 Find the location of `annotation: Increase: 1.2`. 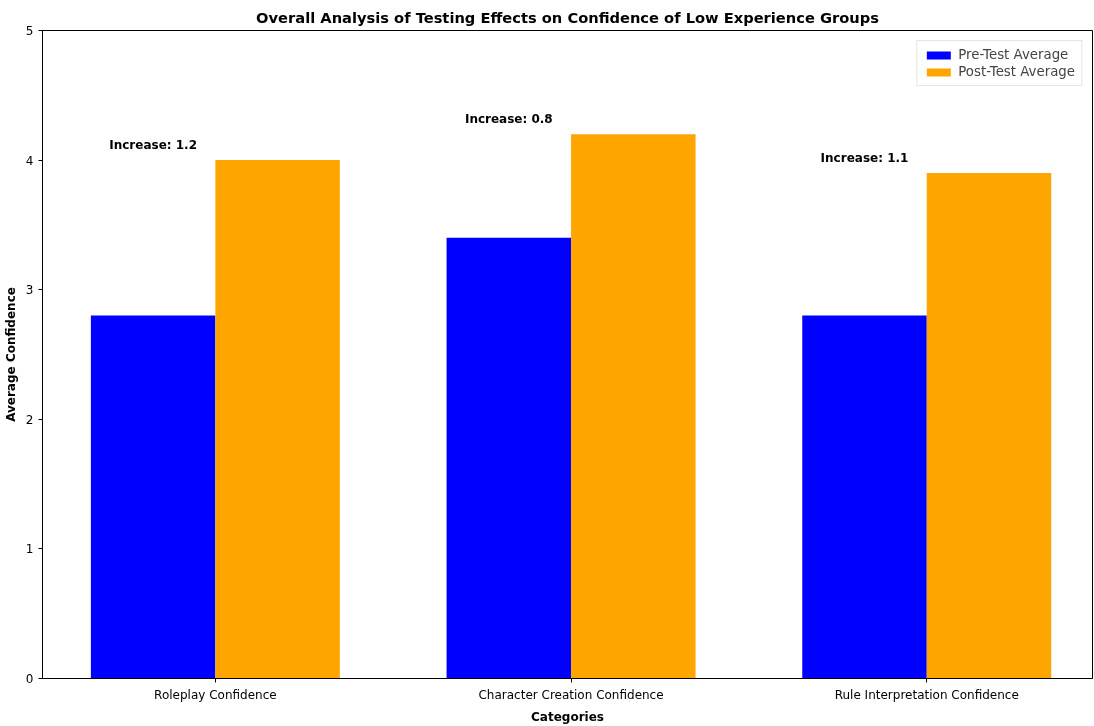

annotation: Increase: 1.2 is located at coordinates (153, 145).